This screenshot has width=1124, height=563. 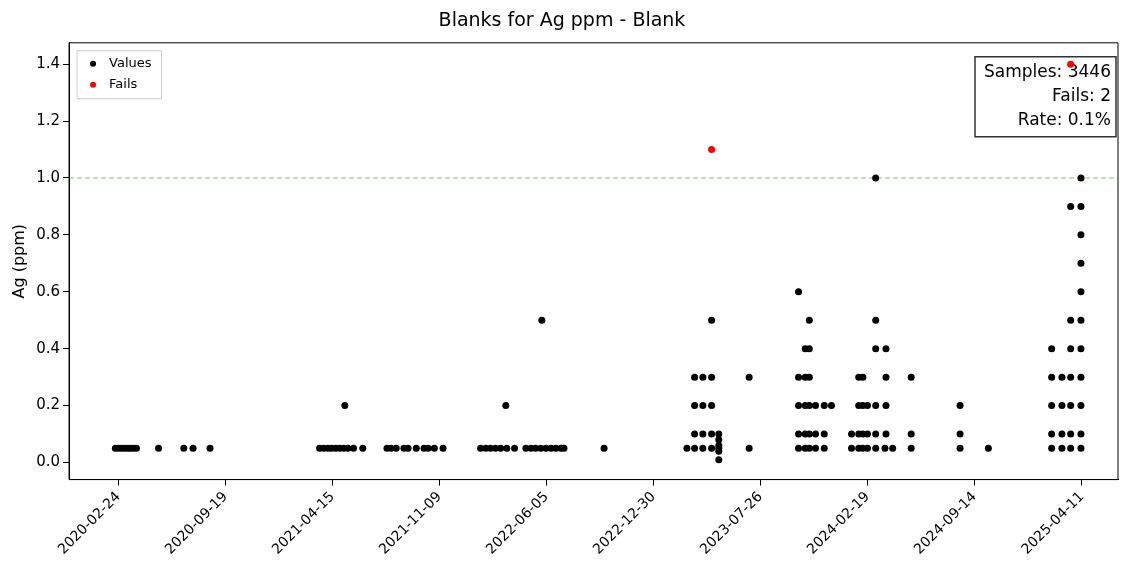 I want to click on legend-label: Fails, so click(x=123, y=84).